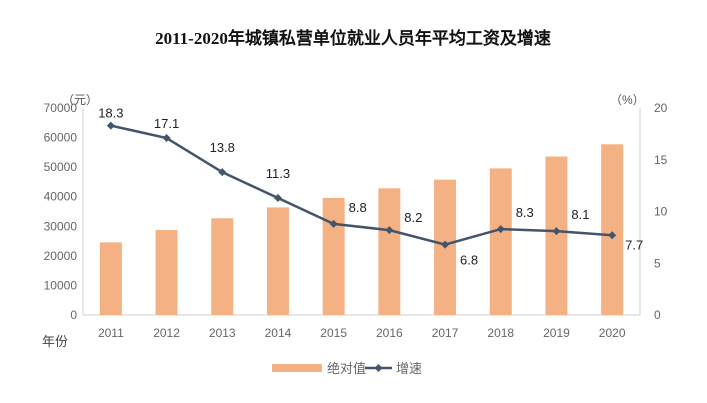  I want to click on data-label: 6.8, so click(469, 260).